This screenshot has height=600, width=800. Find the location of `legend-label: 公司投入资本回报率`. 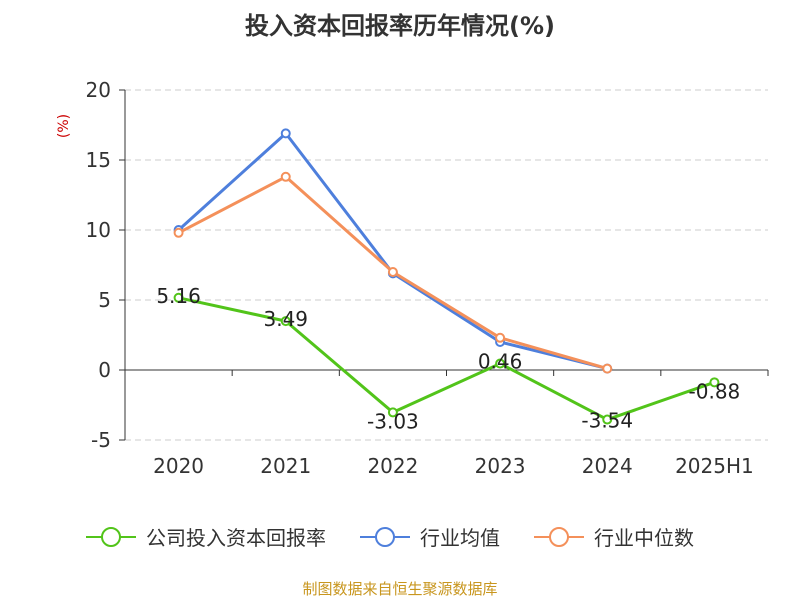

legend-label: 公司投入资本回报率 is located at coordinates (236, 538).